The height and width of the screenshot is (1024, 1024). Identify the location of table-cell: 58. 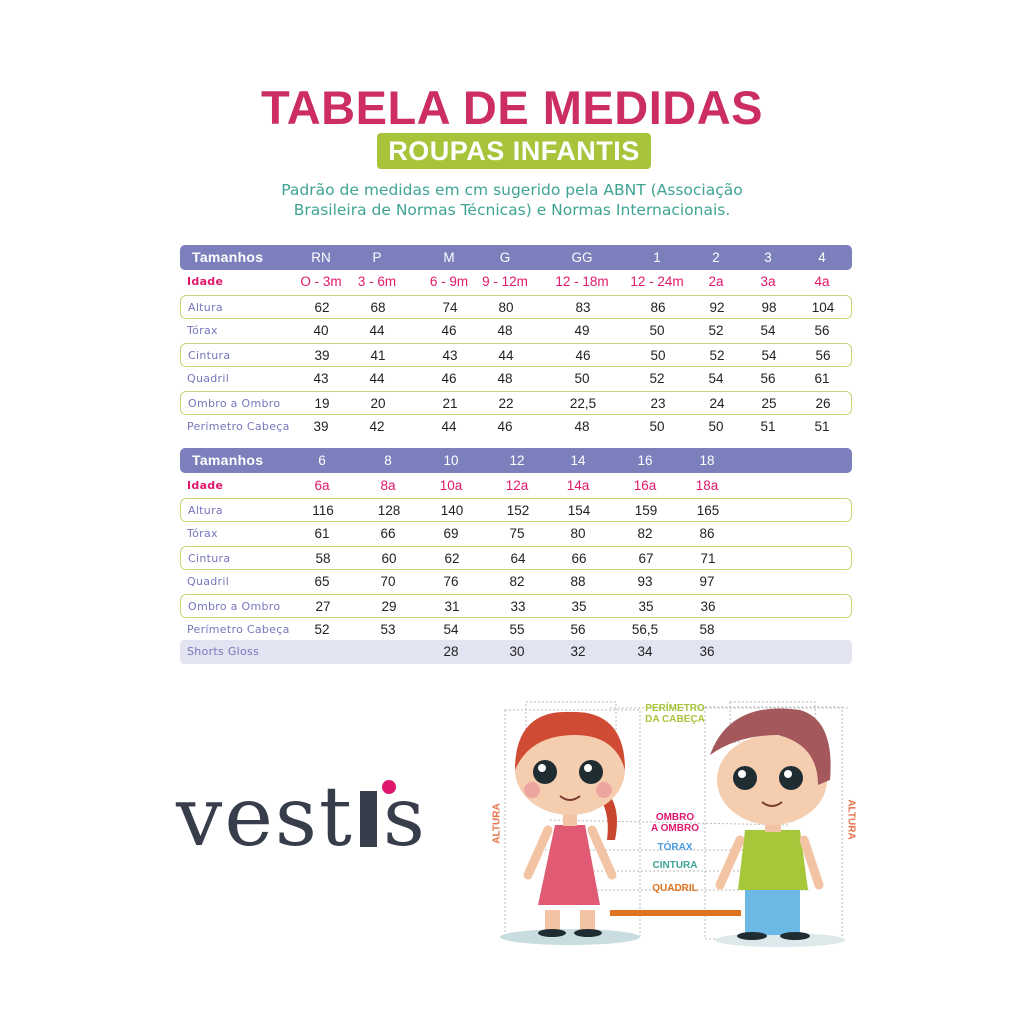
(707, 629).